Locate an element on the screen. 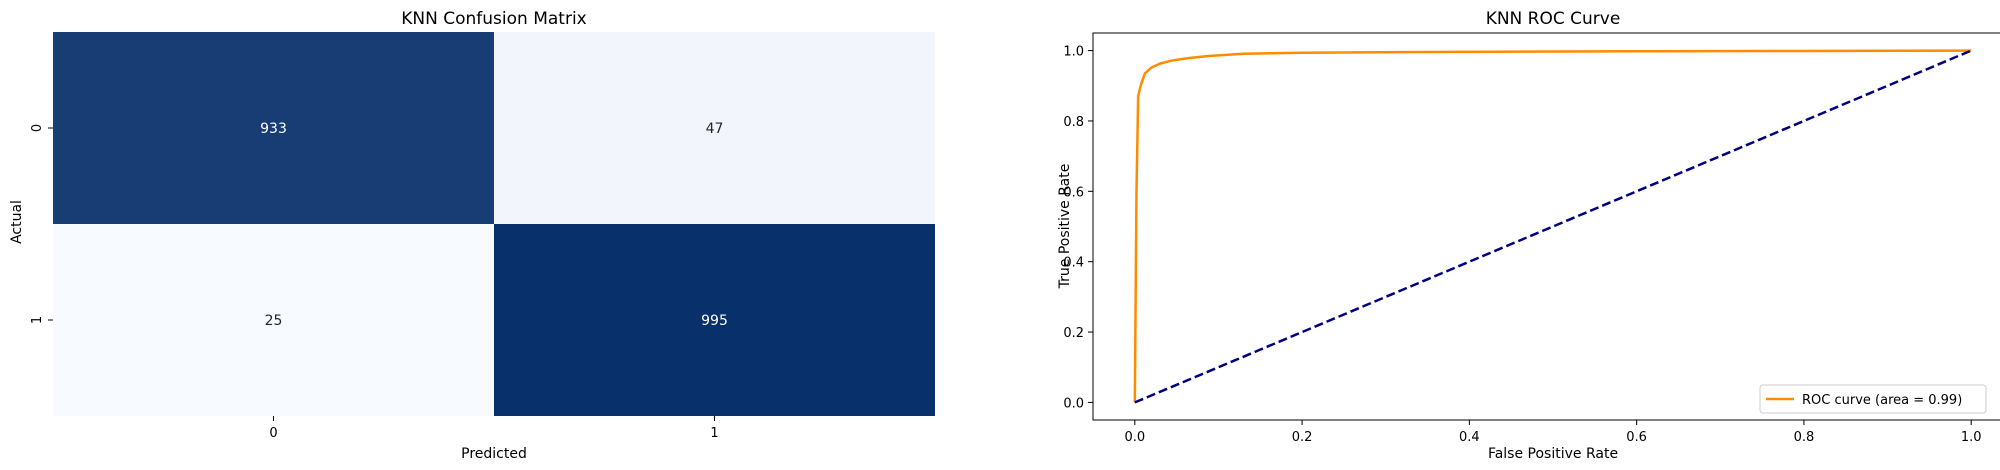 The image size is (2000, 470). confusion-matrix-xlabel: Predicted is located at coordinates (494, 454).